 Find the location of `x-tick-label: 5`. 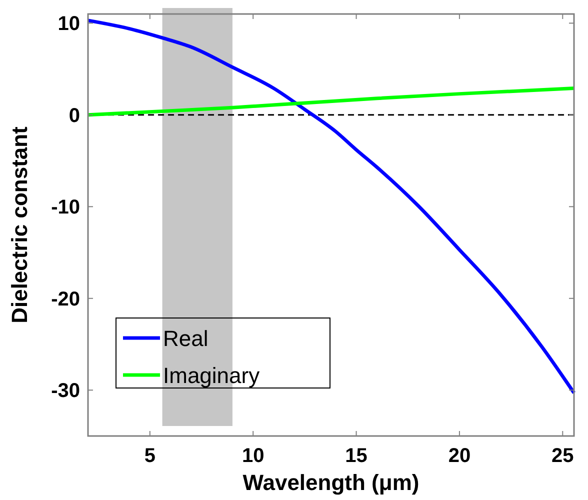

x-tick-label: 5 is located at coordinates (150, 456).